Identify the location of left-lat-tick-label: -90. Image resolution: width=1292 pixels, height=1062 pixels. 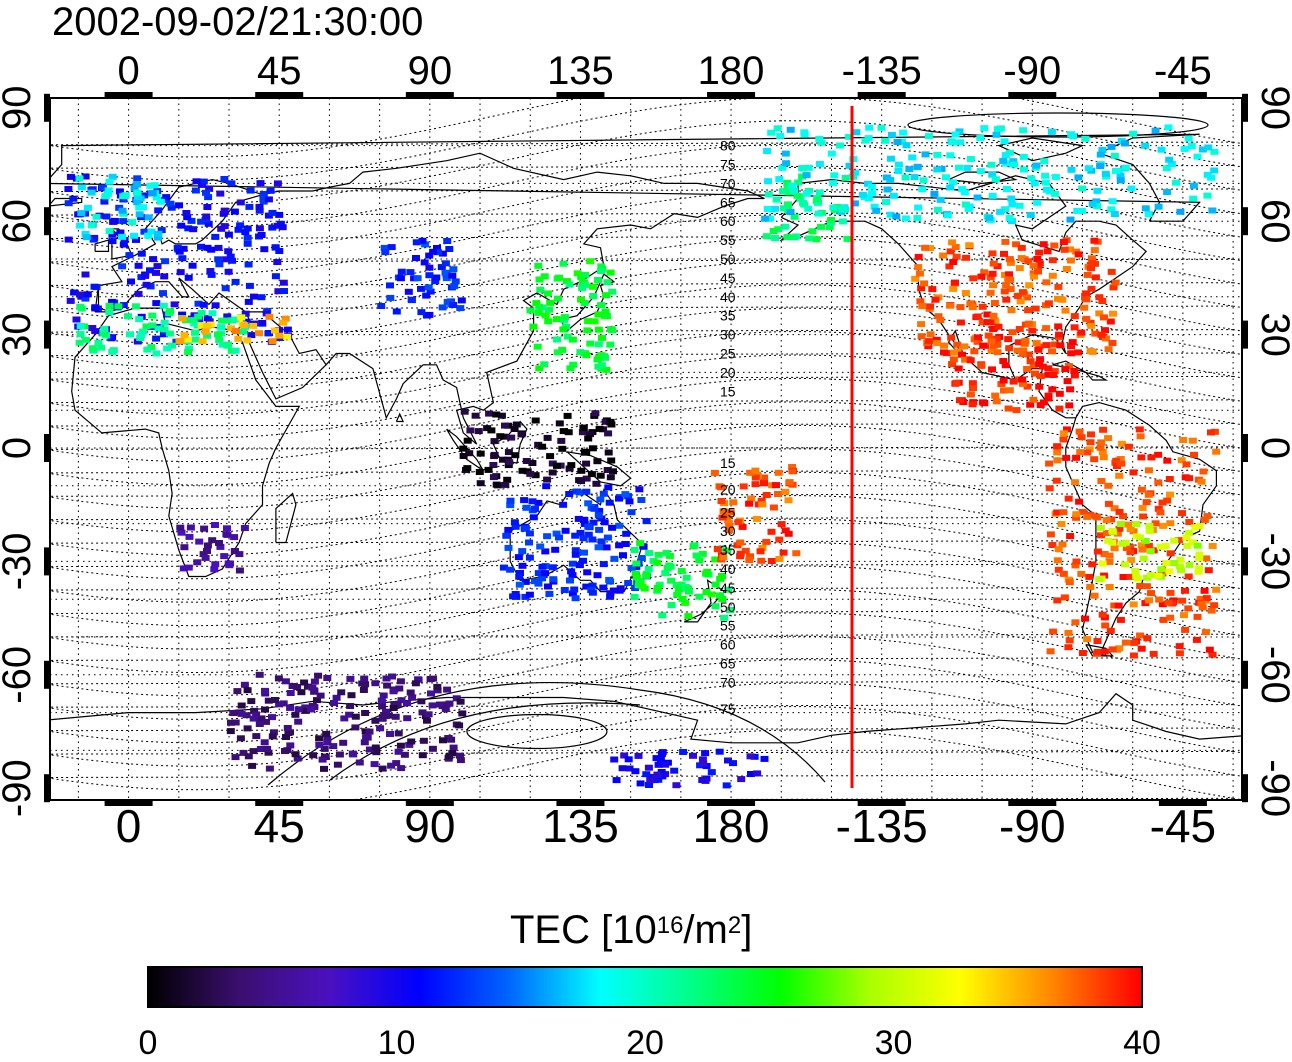
(19, 788).